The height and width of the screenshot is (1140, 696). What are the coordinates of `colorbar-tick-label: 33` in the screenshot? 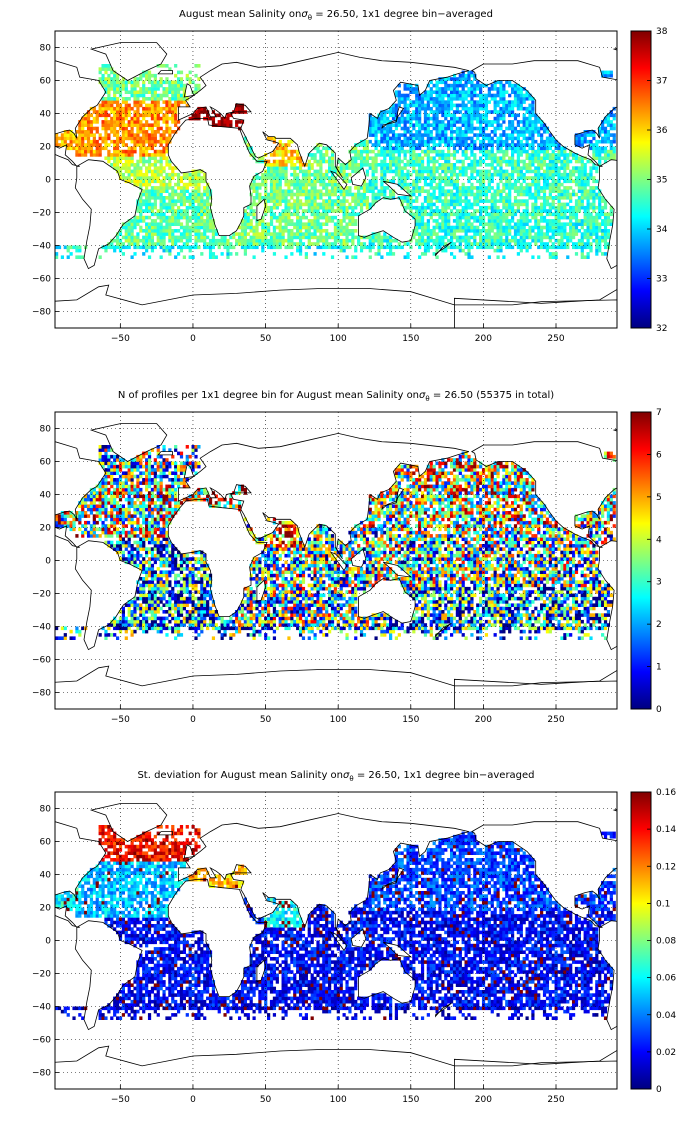 It's located at (661, 280).